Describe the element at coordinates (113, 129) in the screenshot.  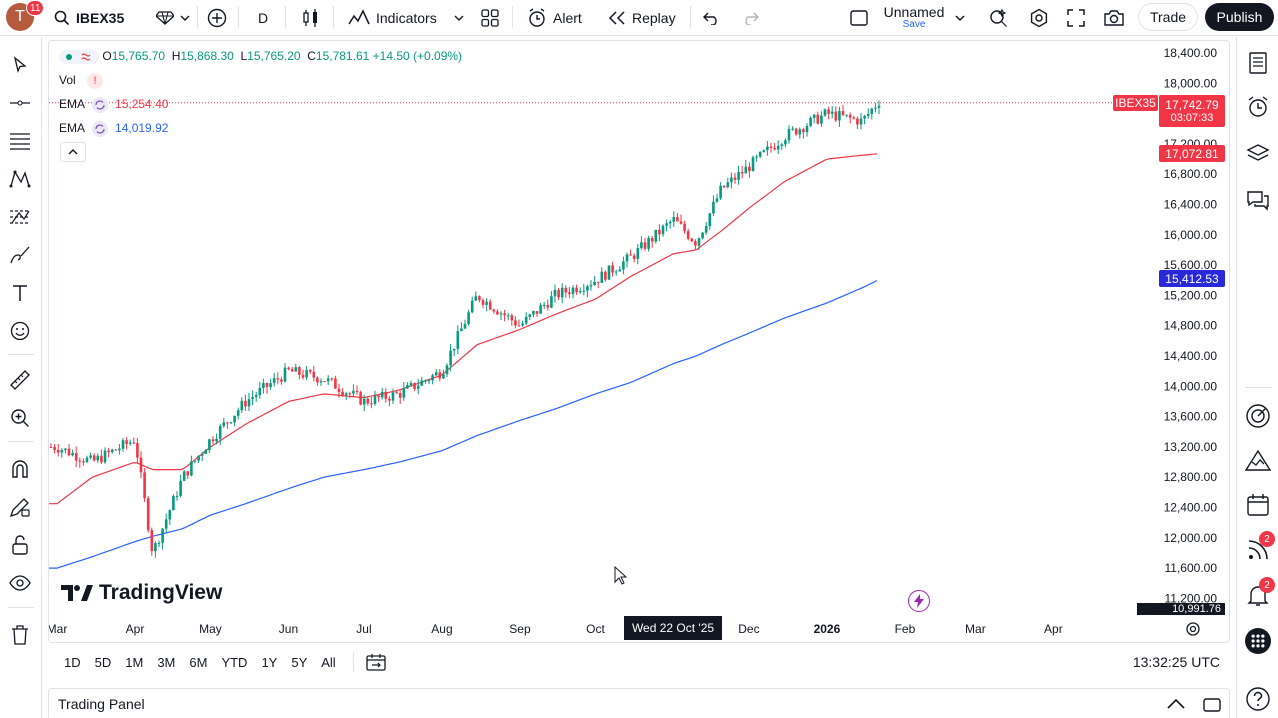
I see `ema2-legend: EMA 14,019.92` at that location.